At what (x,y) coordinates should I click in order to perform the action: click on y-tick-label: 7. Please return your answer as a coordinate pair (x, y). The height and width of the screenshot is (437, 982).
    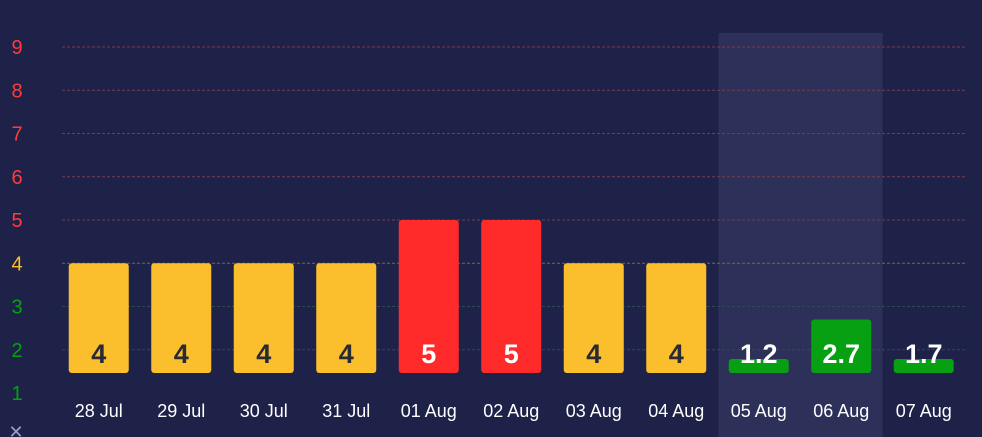
    Looking at the image, I should click on (16, 135).